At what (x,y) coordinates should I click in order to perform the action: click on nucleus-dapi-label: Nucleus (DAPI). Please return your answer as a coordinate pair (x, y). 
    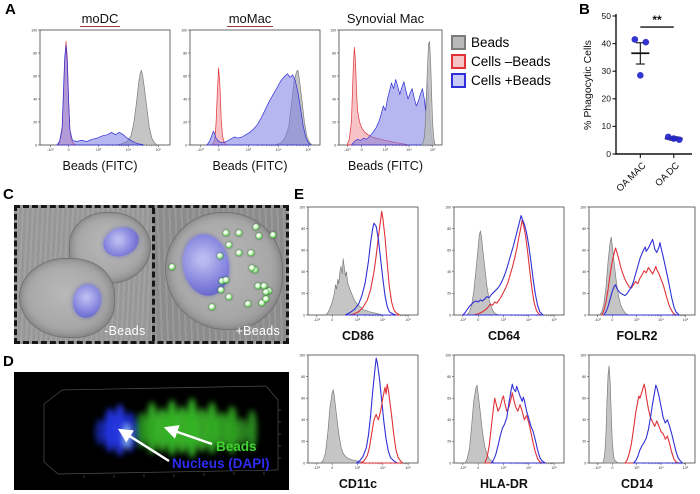
    Looking at the image, I should click on (221, 463).